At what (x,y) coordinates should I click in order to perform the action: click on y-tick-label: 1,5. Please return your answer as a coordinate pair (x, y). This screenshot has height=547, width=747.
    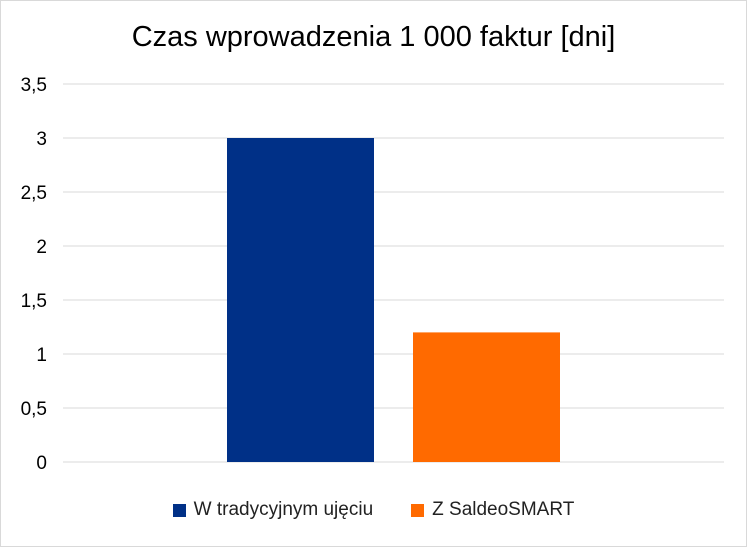
    Looking at the image, I should click on (34, 301).